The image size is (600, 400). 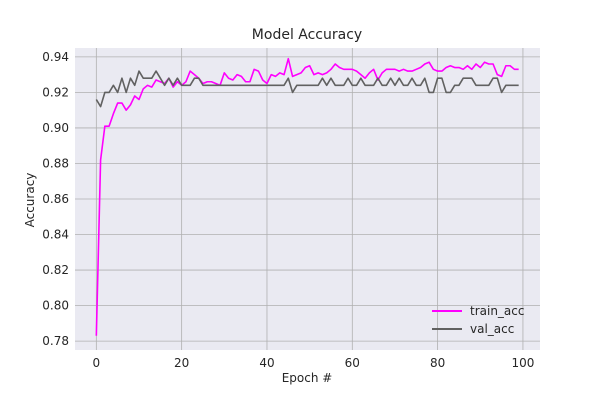 What do you see at coordinates (522, 363) in the screenshot?
I see `x-tick-label: 100` at bounding box center [522, 363].